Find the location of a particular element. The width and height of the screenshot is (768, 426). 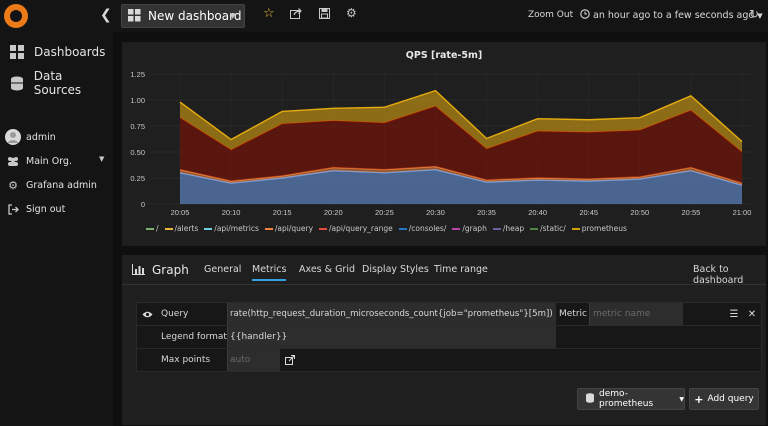

max-points-label: Max points is located at coordinates (186, 360).